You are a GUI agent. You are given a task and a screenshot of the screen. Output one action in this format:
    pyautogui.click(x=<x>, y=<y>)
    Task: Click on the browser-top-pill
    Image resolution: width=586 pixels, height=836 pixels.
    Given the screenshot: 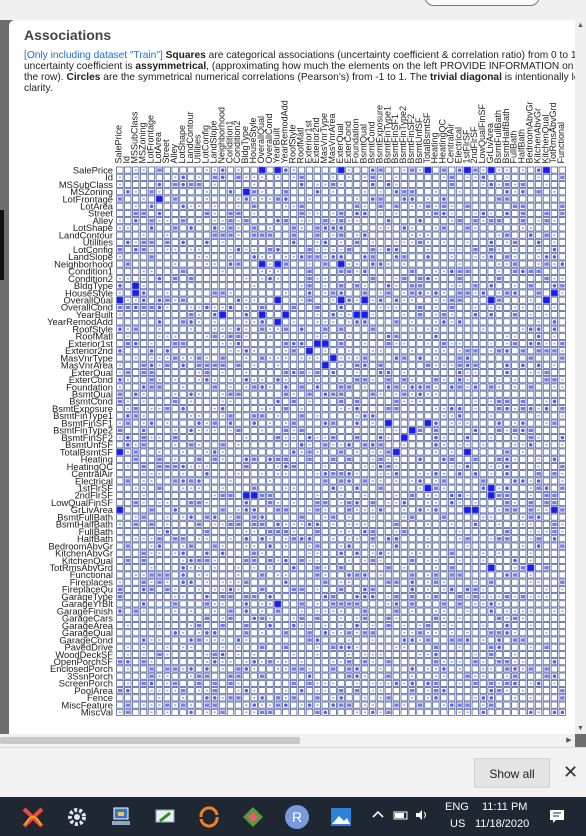 What is the action you would take?
    pyautogui.click(x=482, y=3)
    